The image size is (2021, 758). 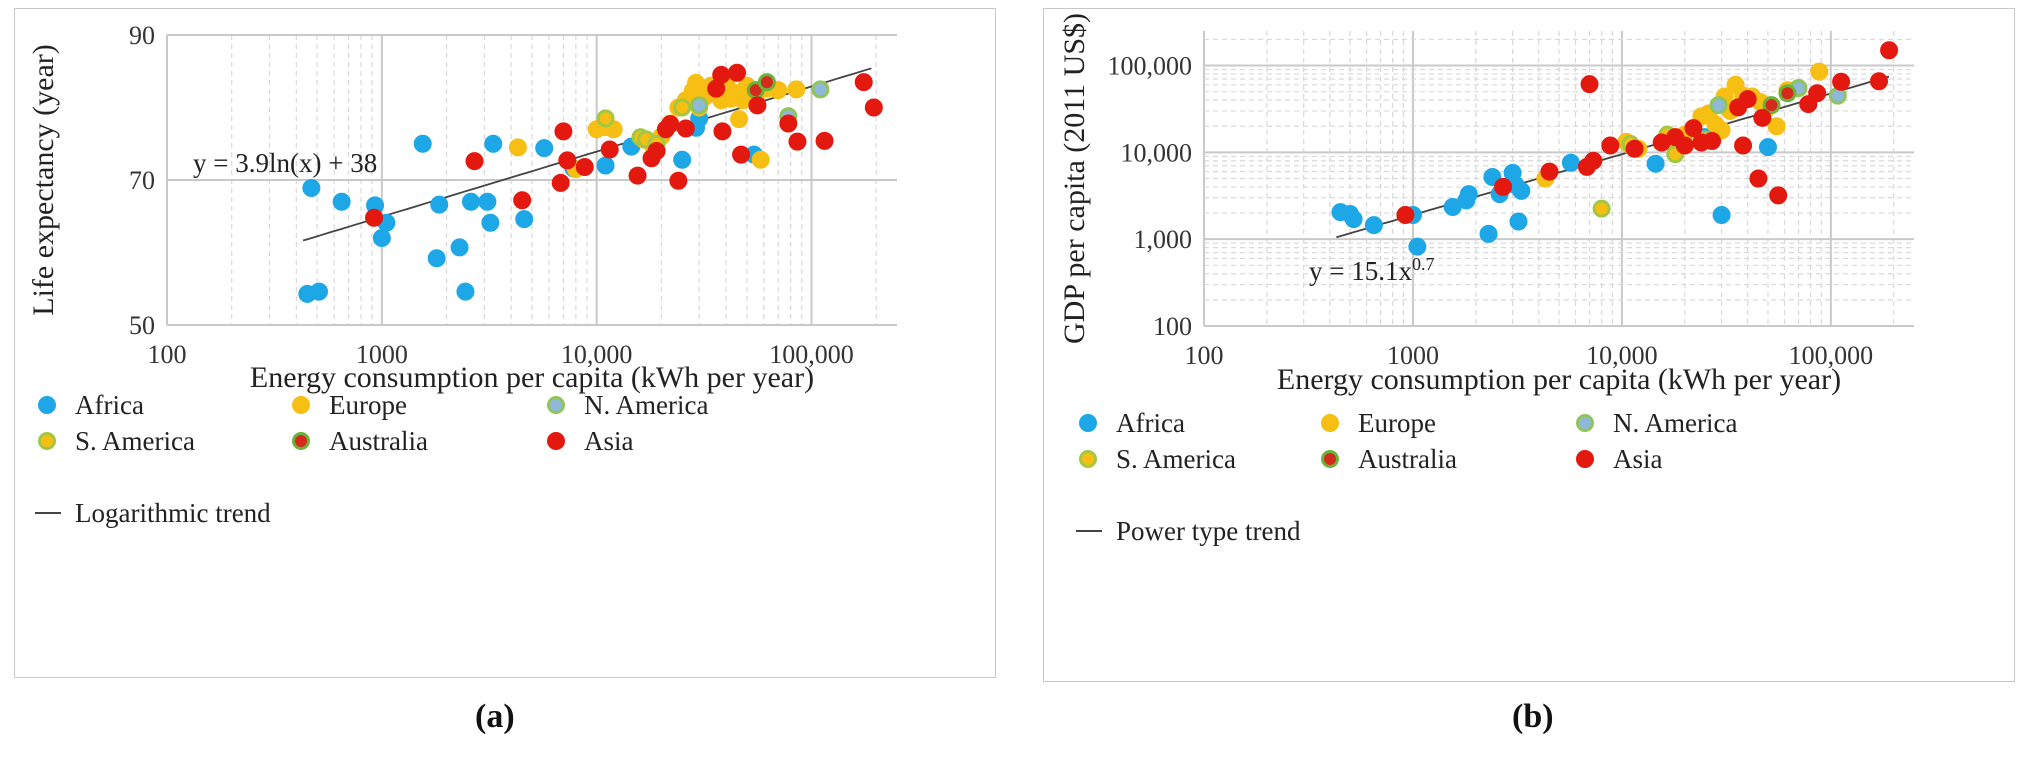 I want to click on gridlines-b, so click(x=1558, y=179).